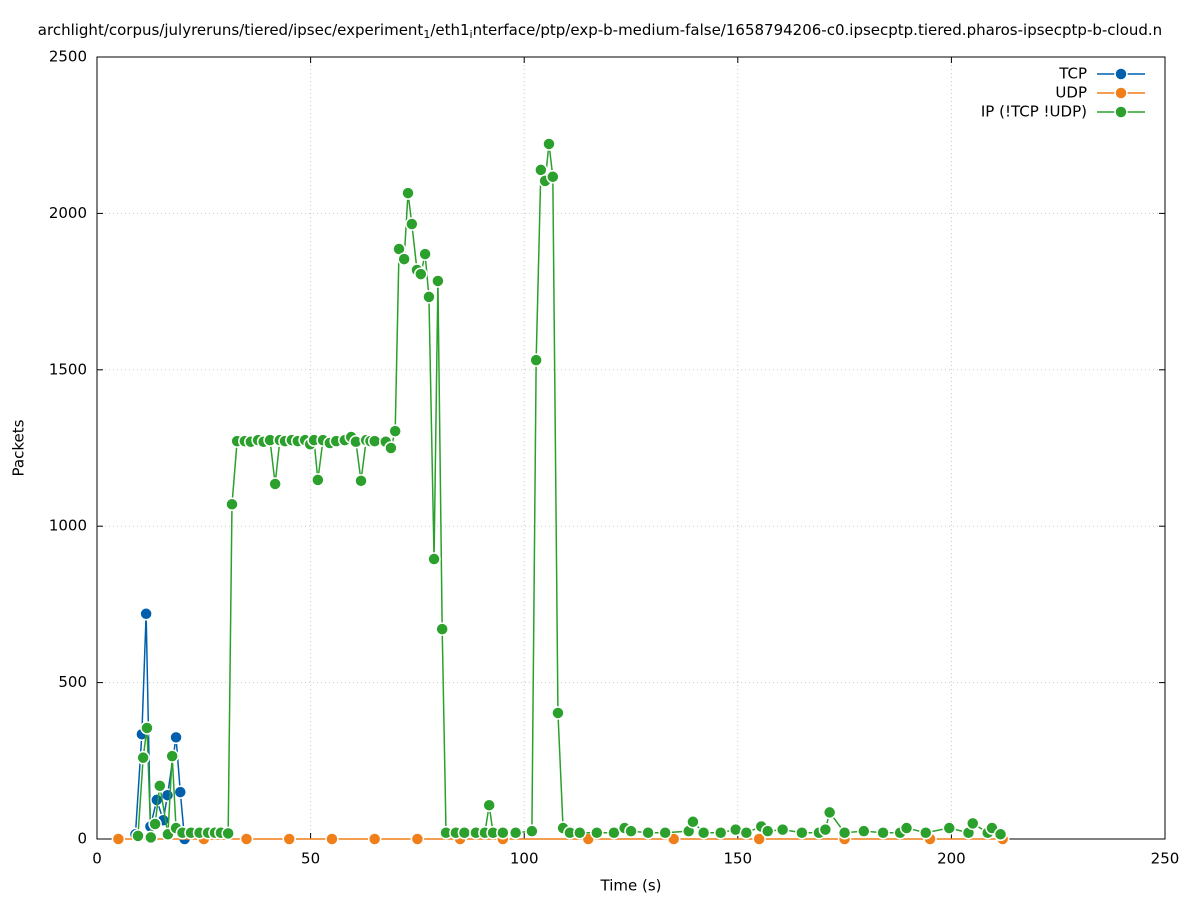 This screenshot has width=1197, height=900. Describe the element at coordinates (471, 34) in the screenshot. I see `title-part: i` at that location.